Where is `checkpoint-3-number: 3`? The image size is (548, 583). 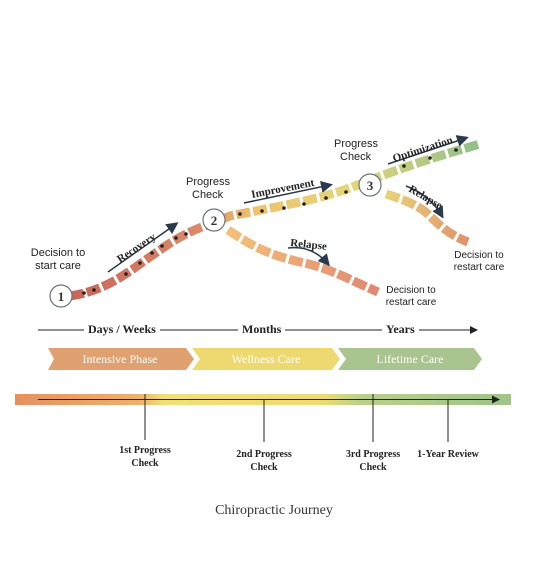
checkpoint-3-number: 3 is located at coordinates (370, 185).